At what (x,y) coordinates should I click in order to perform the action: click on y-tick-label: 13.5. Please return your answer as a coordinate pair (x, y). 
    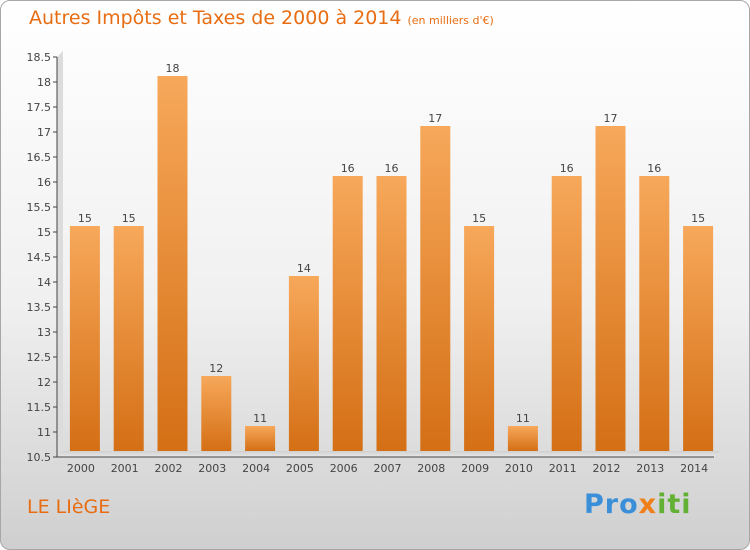
    Looking at the image, I should click on (39, 307).